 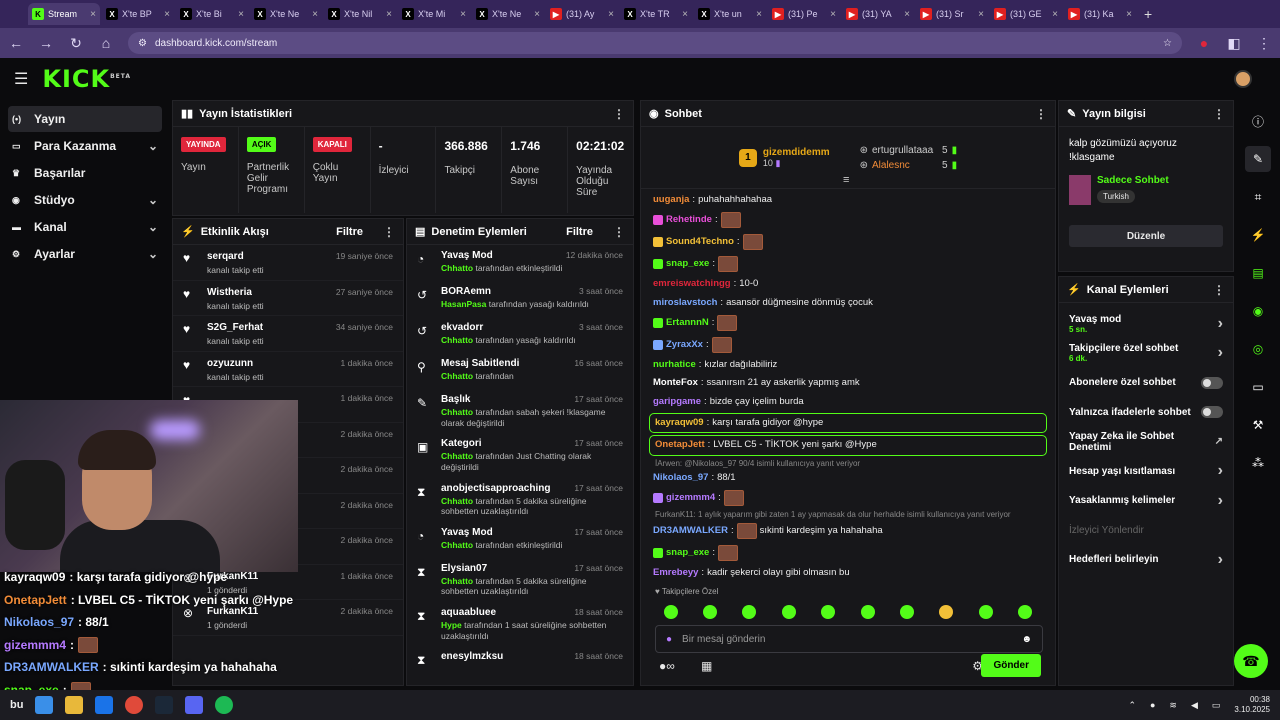 What do you see at coordinates (1234, 42) in the screenshot?
I see `extensions-puzzle-icon: ◧` at bounding box center [1234, 42].